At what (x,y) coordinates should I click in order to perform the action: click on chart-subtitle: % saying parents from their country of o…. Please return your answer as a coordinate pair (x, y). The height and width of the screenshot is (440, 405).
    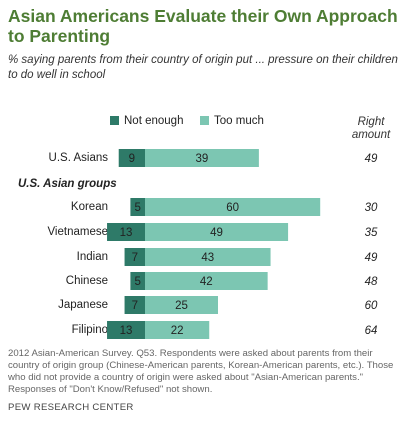
    Looking at the image, I should click on (203, 67).